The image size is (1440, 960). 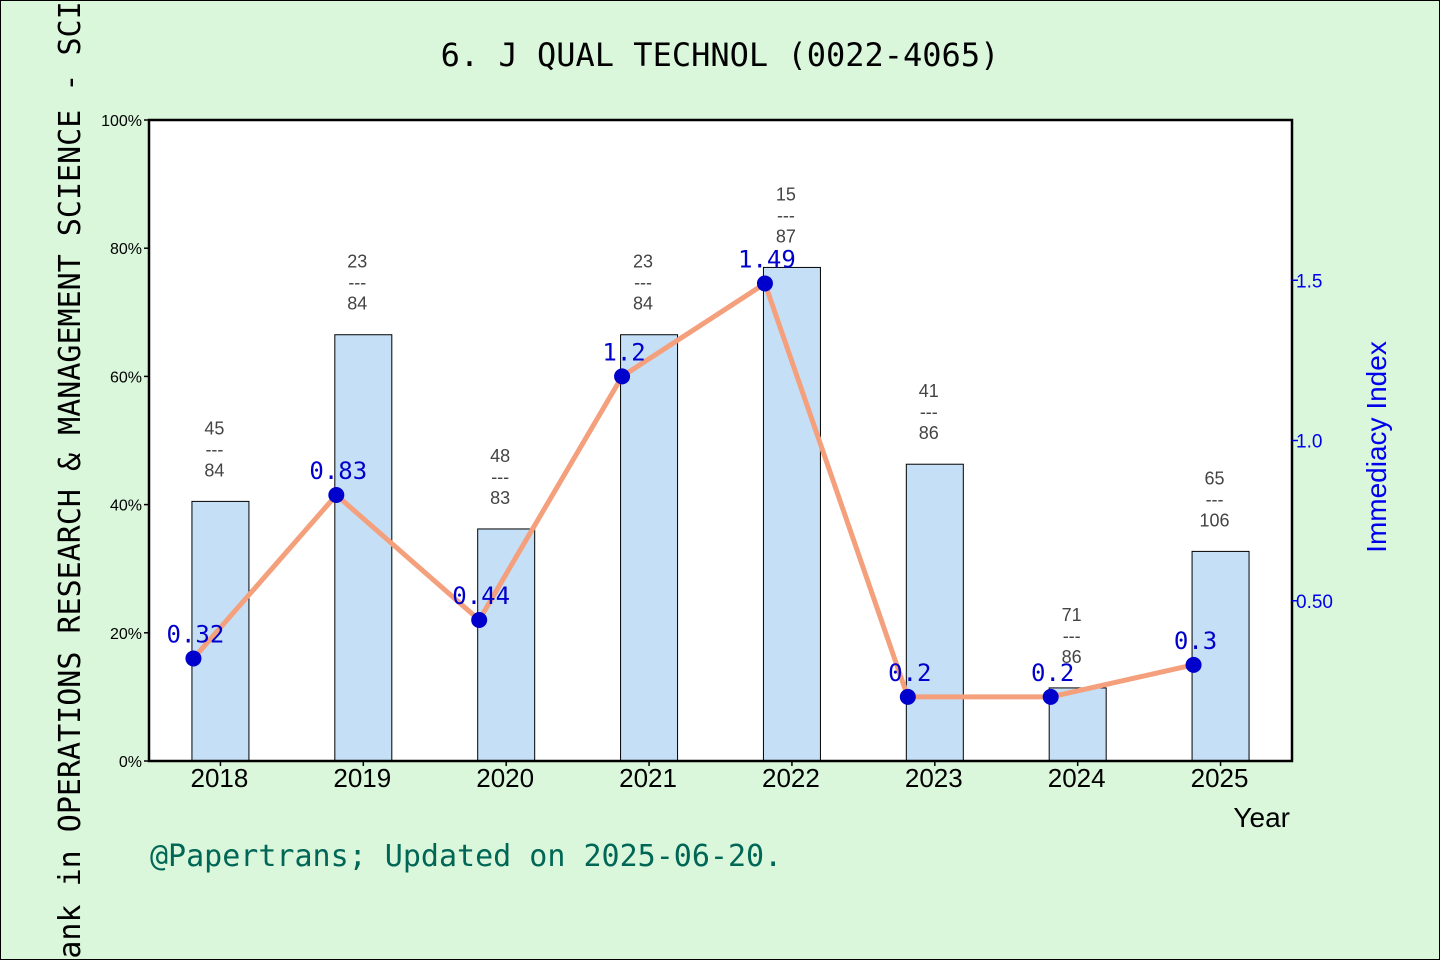 I want to click on rank-label-rank: 41, so click(x=929, y=391).